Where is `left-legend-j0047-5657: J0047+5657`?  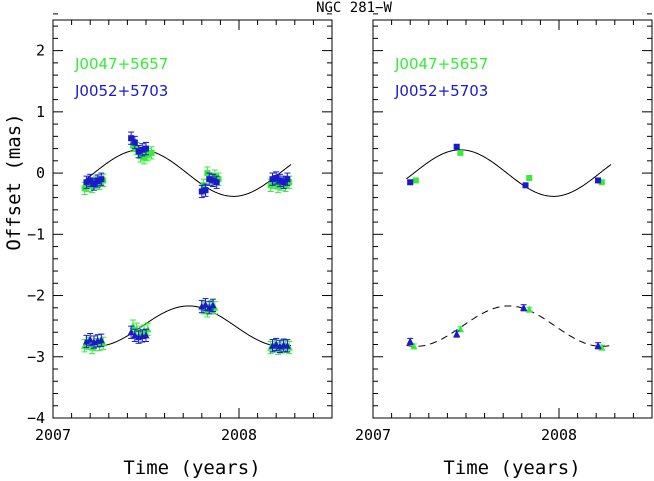
left-legend-j0047-5657: J0047+5657 is located at coordinates (121, 64).